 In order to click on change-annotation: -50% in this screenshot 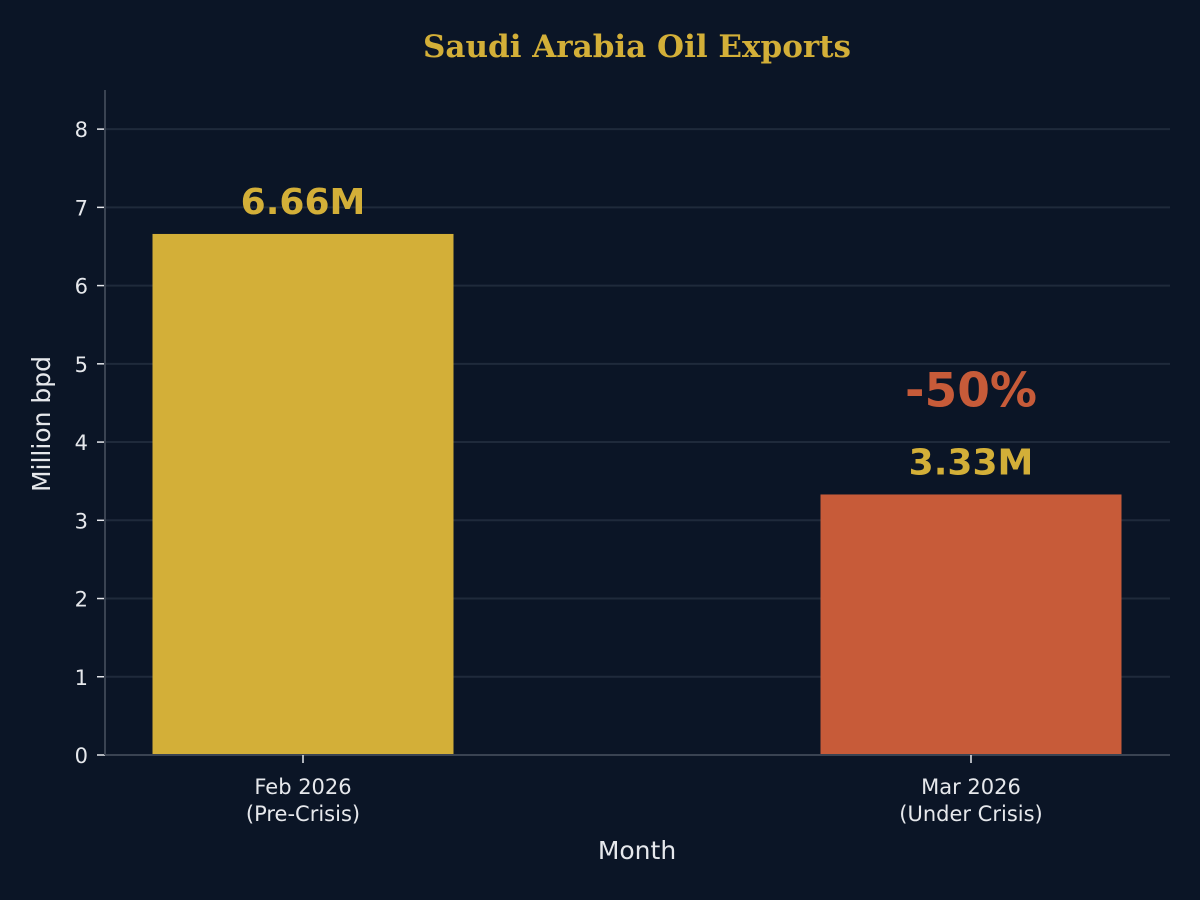, I will do `click(971, 390)`.